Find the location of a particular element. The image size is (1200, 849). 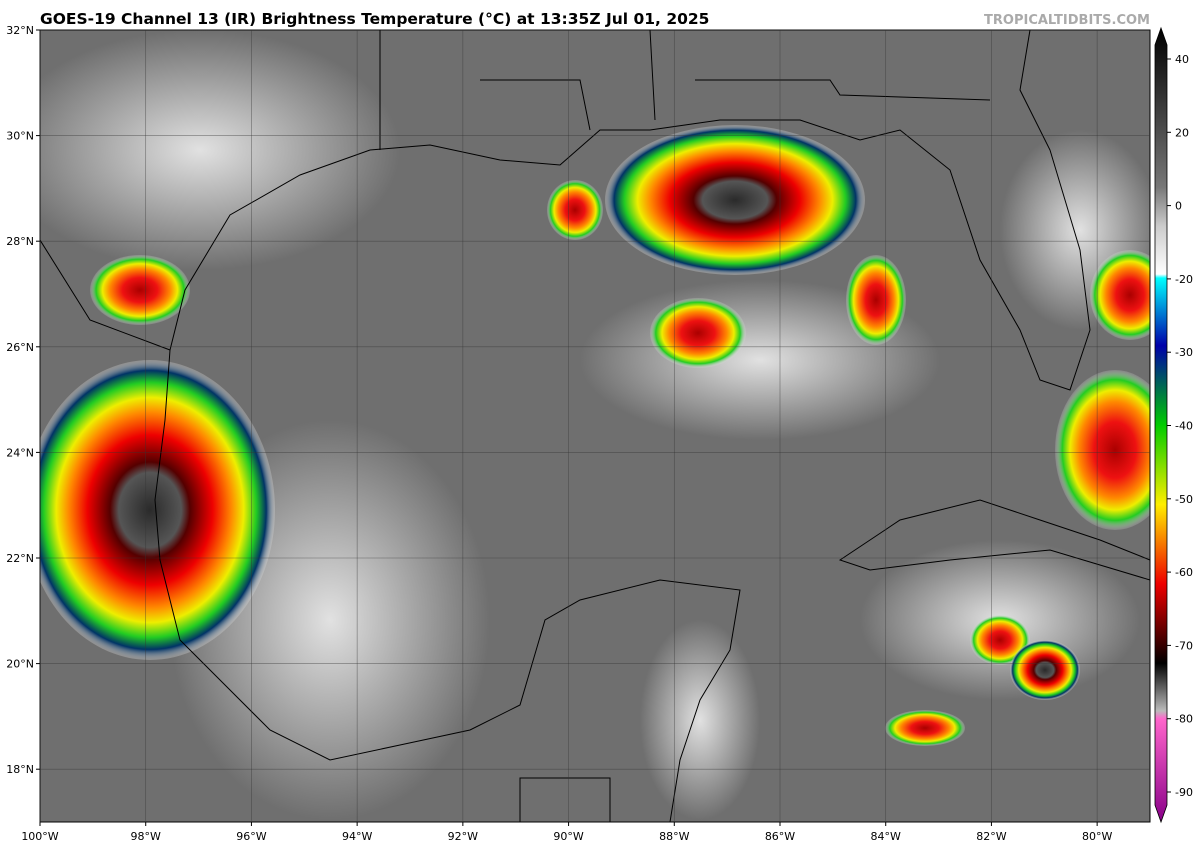

x-tick-label: 82°W is located at coordinates (991, 836).